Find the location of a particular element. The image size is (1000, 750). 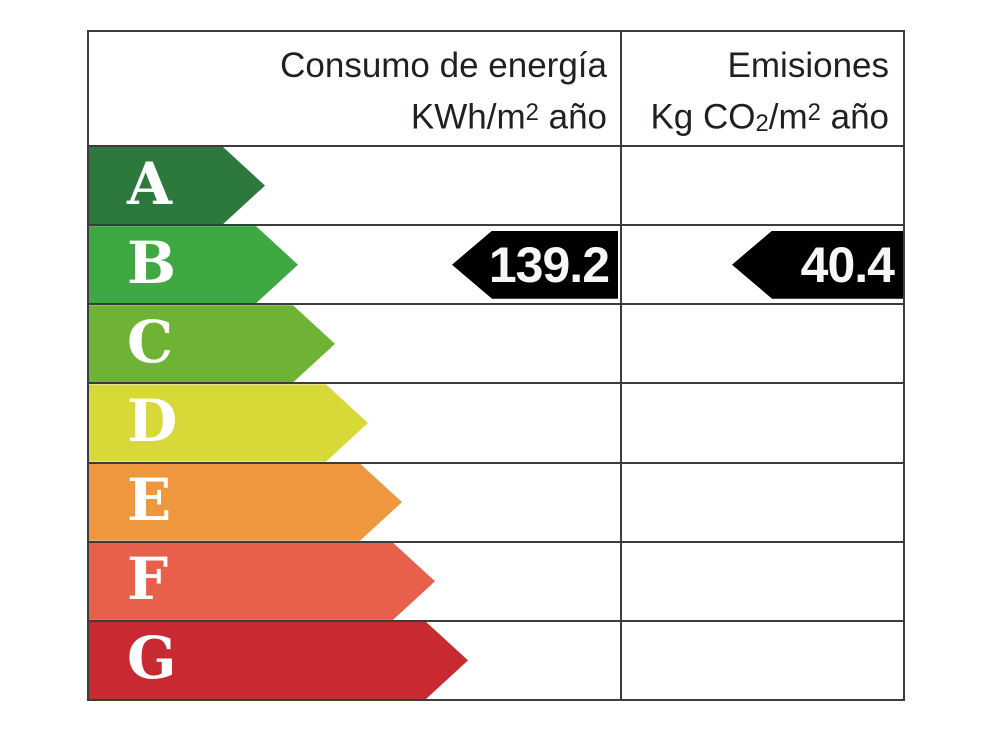

rating-arrow-a: A is located at coordinates (177, 185).